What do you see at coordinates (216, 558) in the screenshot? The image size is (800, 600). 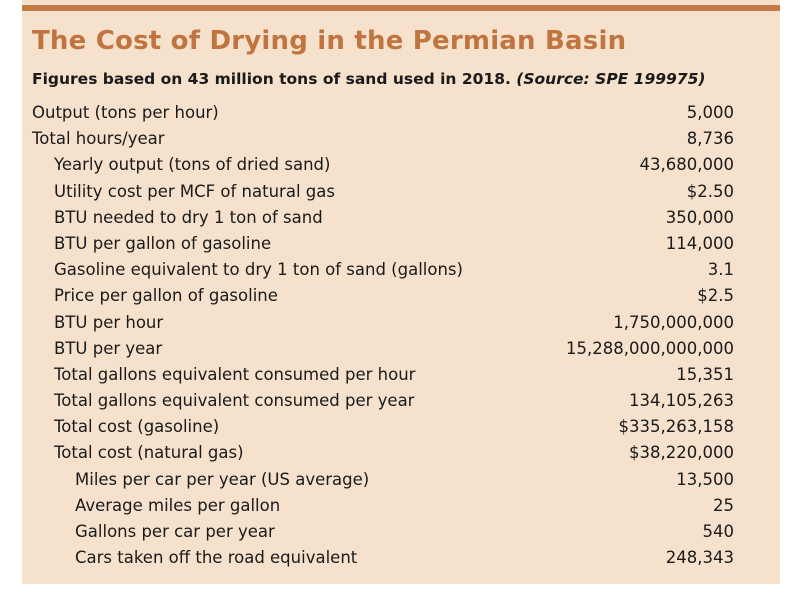 I see `row-label: Cars taken off the road equivalent` at bounding box center [216, 558].